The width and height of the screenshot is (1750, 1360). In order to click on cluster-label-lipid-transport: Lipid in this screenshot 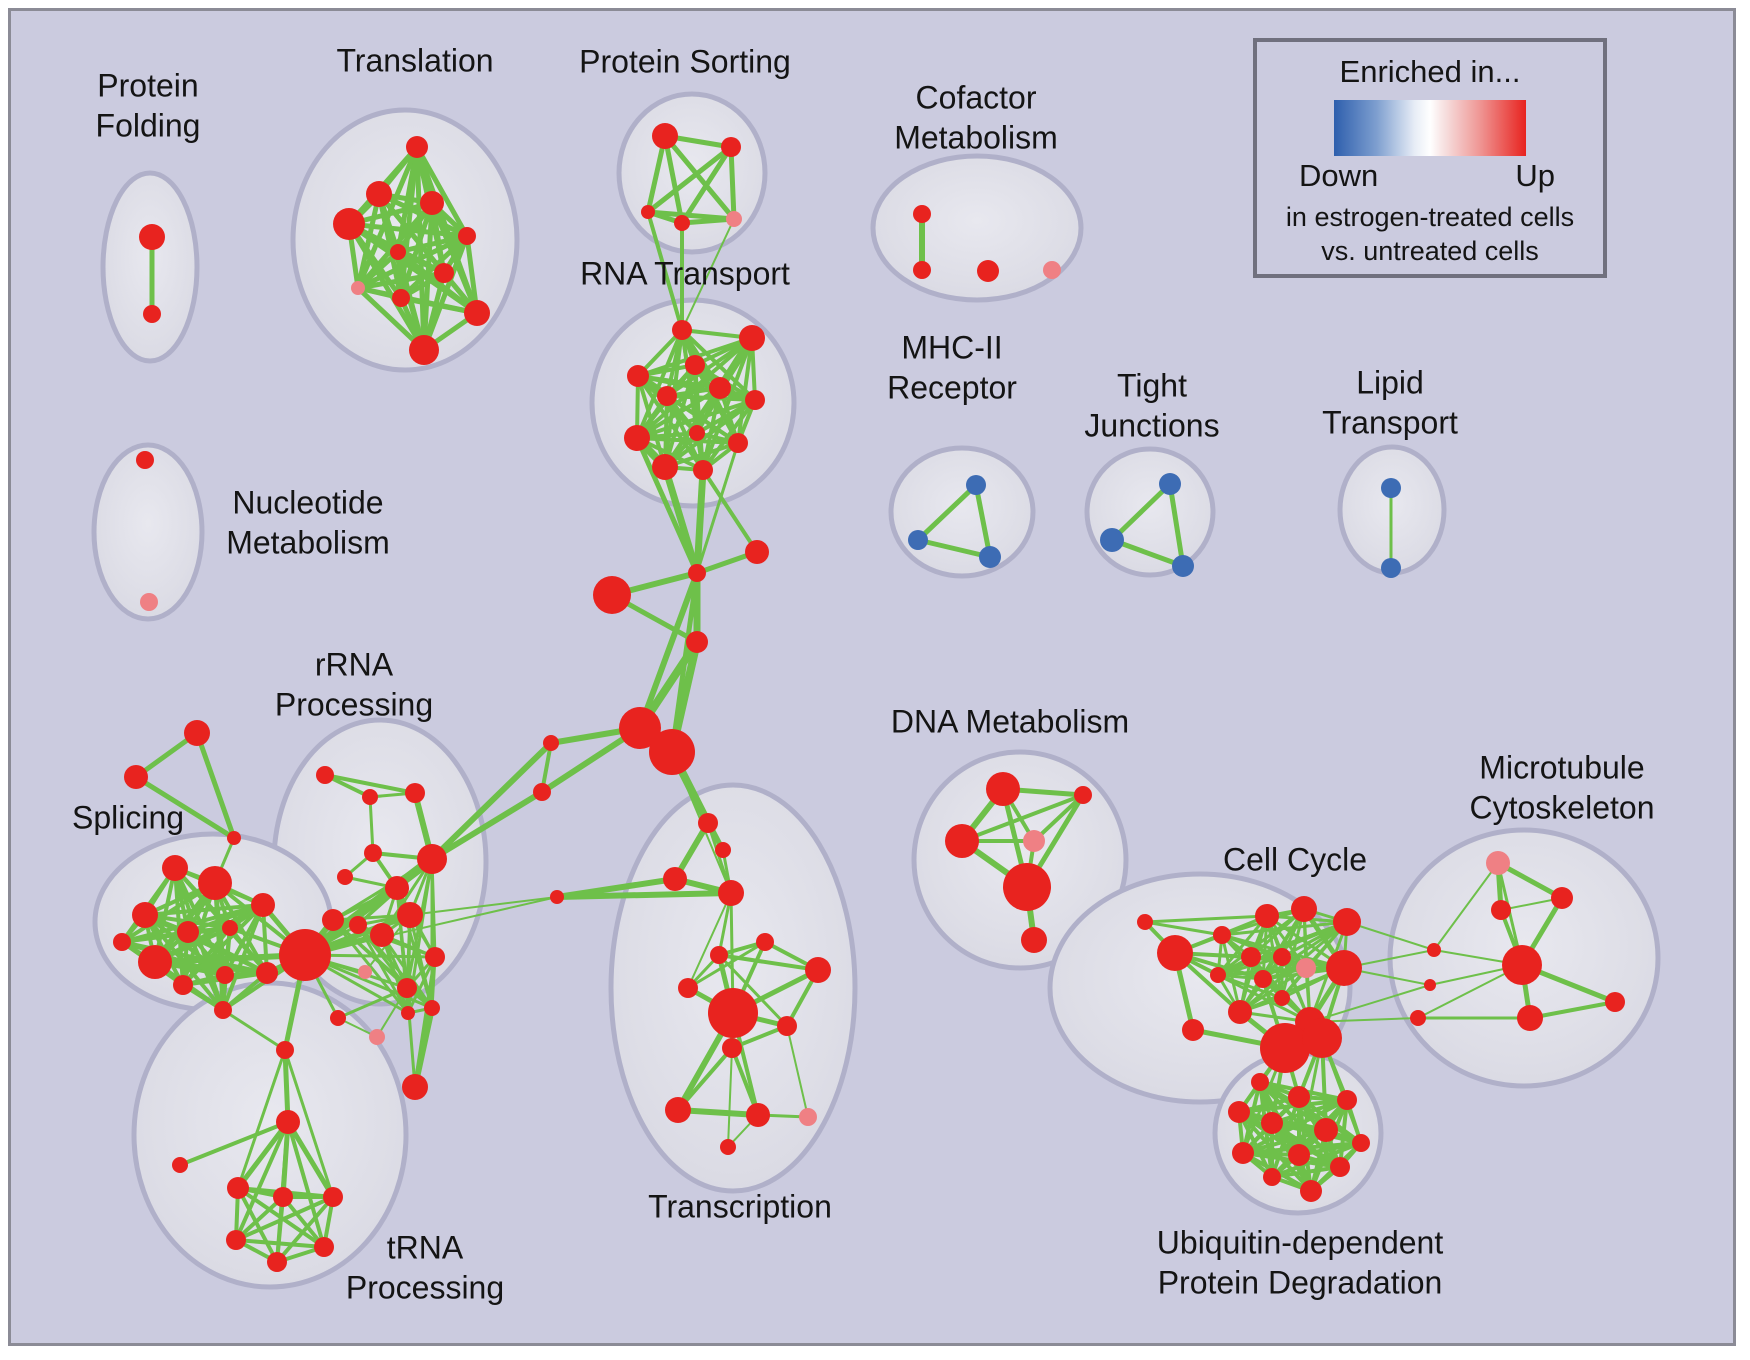, I will do `click(1390, 382)`.